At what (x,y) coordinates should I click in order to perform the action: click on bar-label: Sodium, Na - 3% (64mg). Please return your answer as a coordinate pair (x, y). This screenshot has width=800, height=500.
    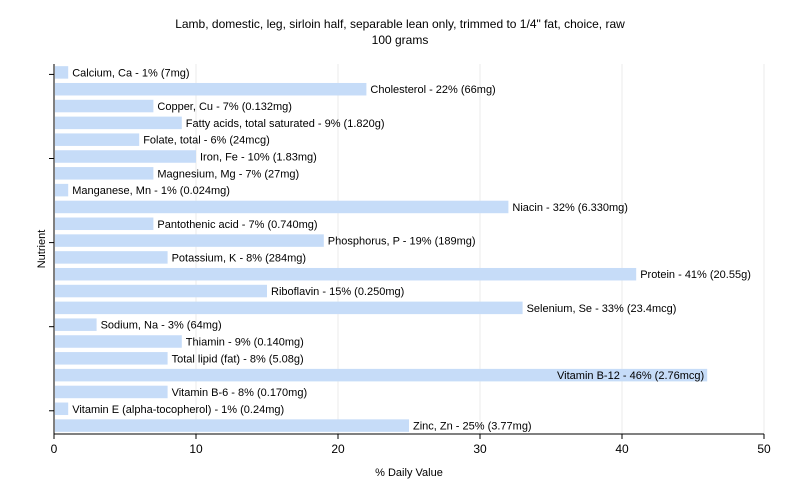
    Looking at the image, I should click on (161, 326).